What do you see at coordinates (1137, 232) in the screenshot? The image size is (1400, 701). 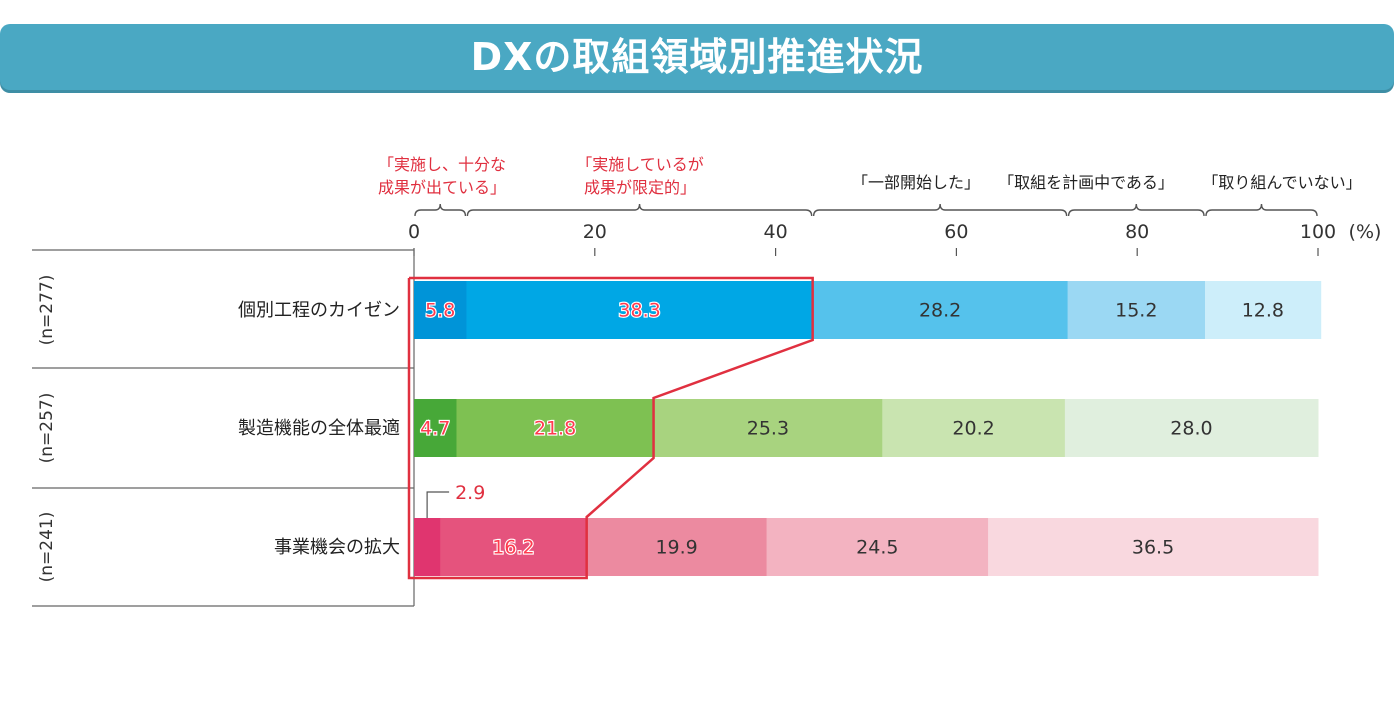 I see `x-tick-label: 80` at bounding box center [1137, 232].